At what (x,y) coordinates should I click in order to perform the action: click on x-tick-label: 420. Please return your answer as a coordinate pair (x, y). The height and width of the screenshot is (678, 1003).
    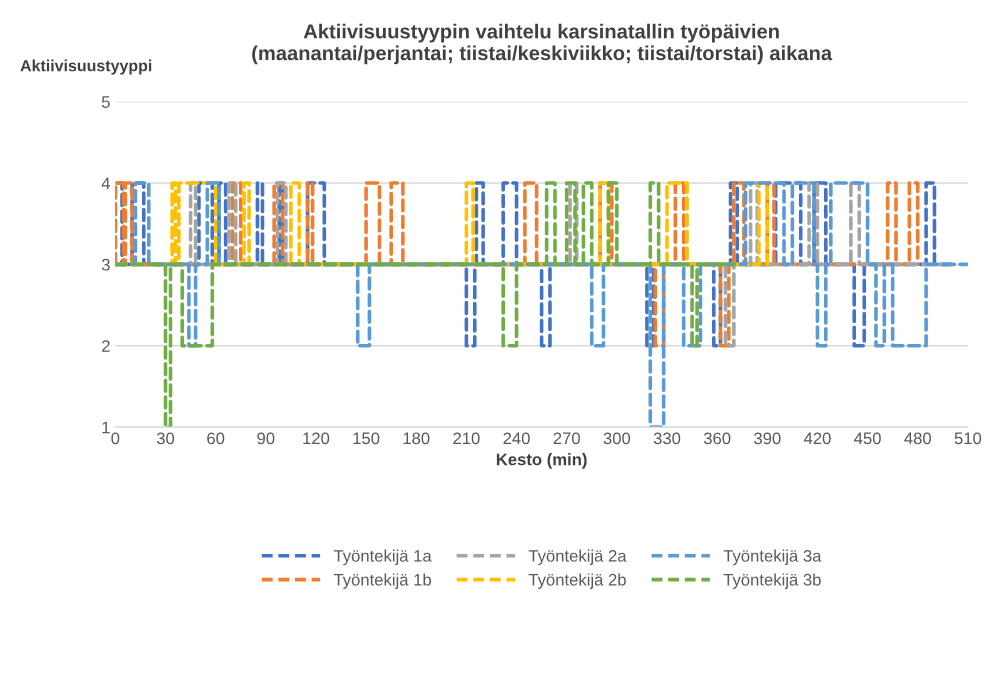
    Looking at the image, I should click on (817, 438).